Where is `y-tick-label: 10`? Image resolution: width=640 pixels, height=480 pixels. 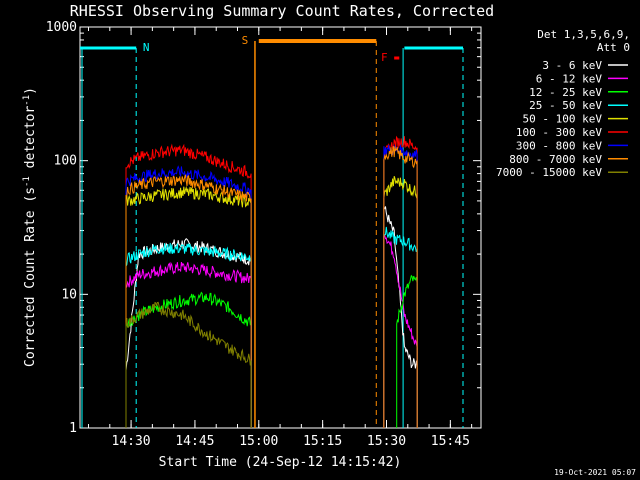
y-tick-label: 10 is located at coordinates (69, 294).